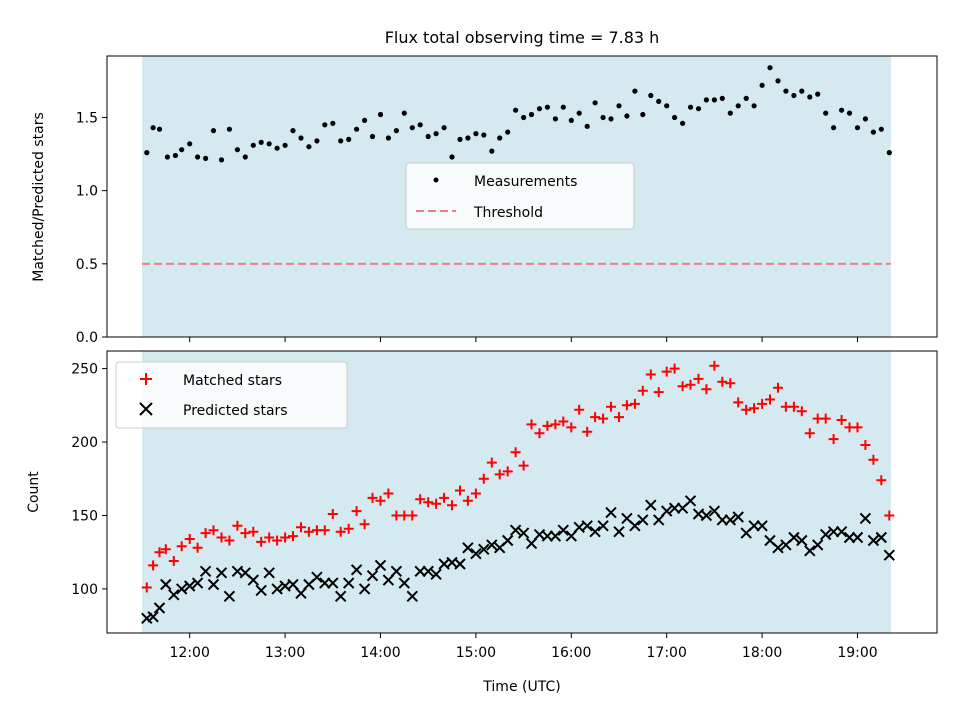 Image resolution: width=960 pixels, height=720 pixels. What do you see at coordinates (89, 480) in the screenshot?
I see `bottom-y-ticks: 100 150 200 250` at bounding box center [89, 480].